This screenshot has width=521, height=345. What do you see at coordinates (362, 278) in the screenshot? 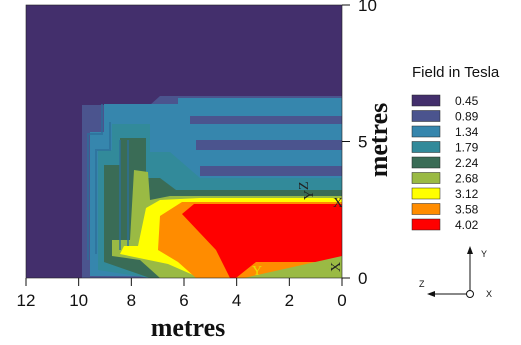
I see `y-tick-label: 0` at bounding box center [362, 278].